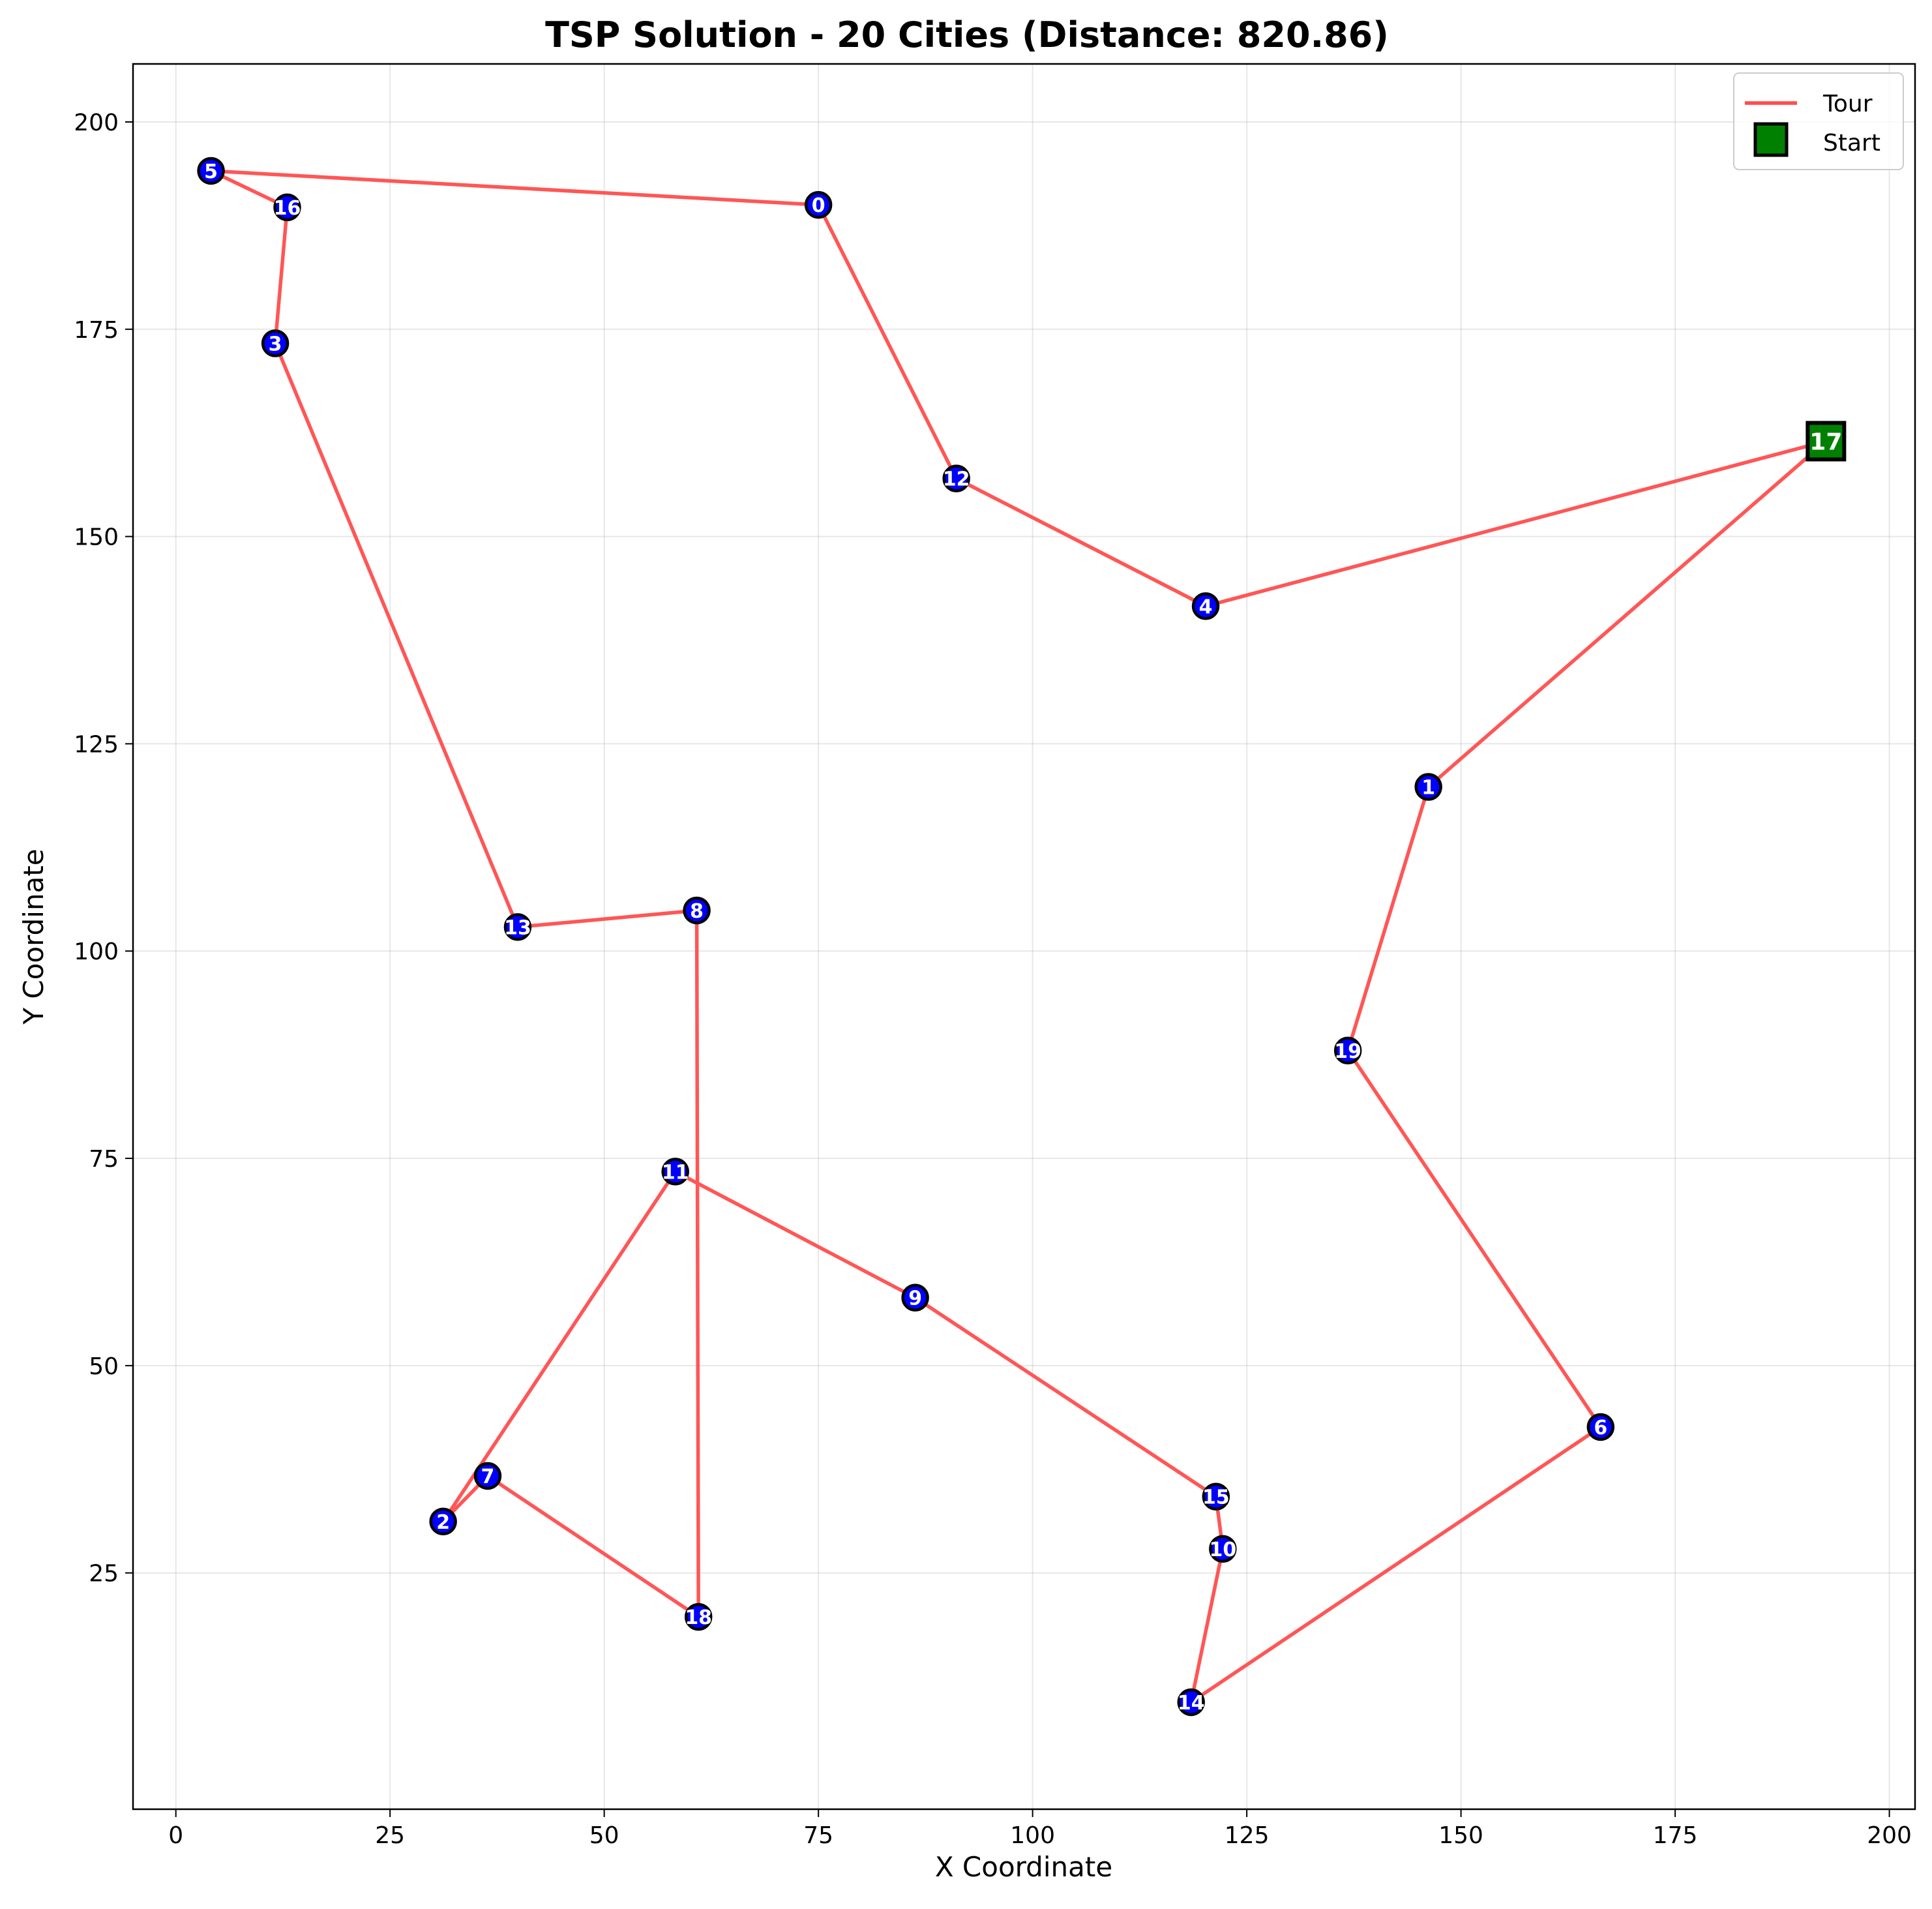 Image resolution: width=1932 pixels, height=1909 pixels. What do you see at coordinates (1023, 1867) in the screenshot?
I see `x-axis-label: X Coordinate` at bounding box center [1023, 1867].